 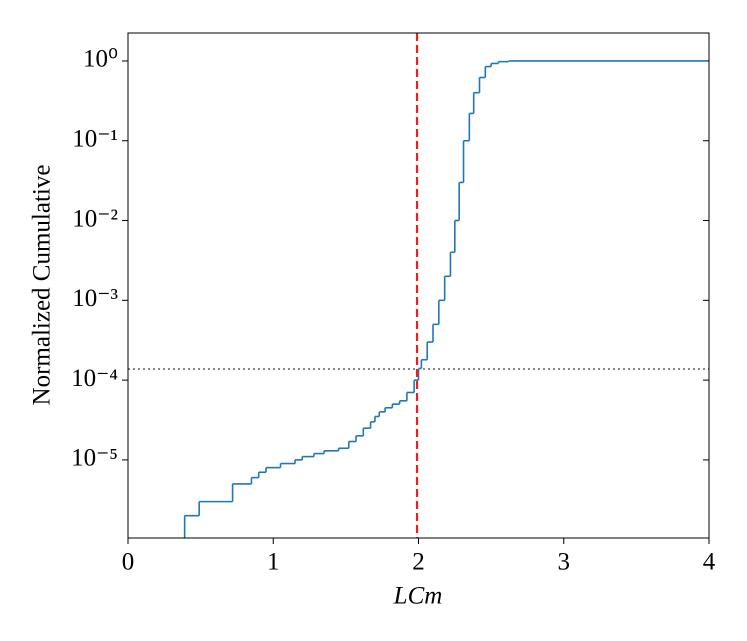 What do you see at coordinates (42, 285) in the screenshot?
I see `y-axis-label: Normalized Cumulative` at bounding box center [42, 285].